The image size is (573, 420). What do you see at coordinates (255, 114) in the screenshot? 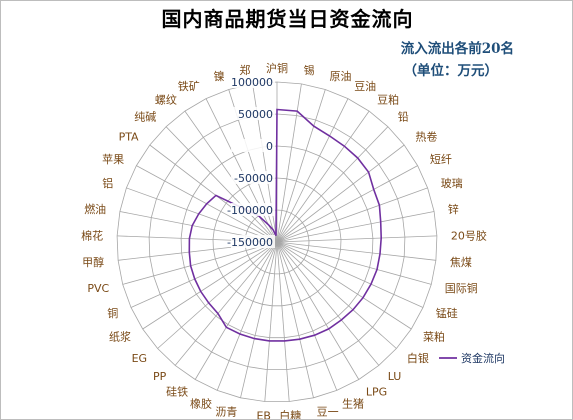
I see `tick-label: 50000` at bounding box center [255, 114].